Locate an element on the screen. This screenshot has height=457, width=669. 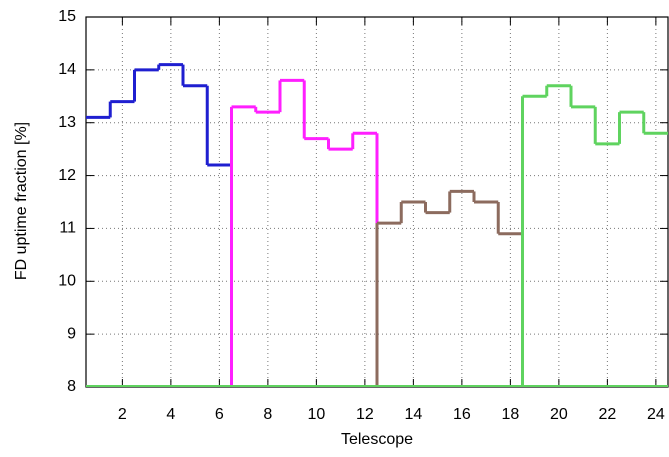
y-tick-label: 13 is located at coordinates (67, 122).